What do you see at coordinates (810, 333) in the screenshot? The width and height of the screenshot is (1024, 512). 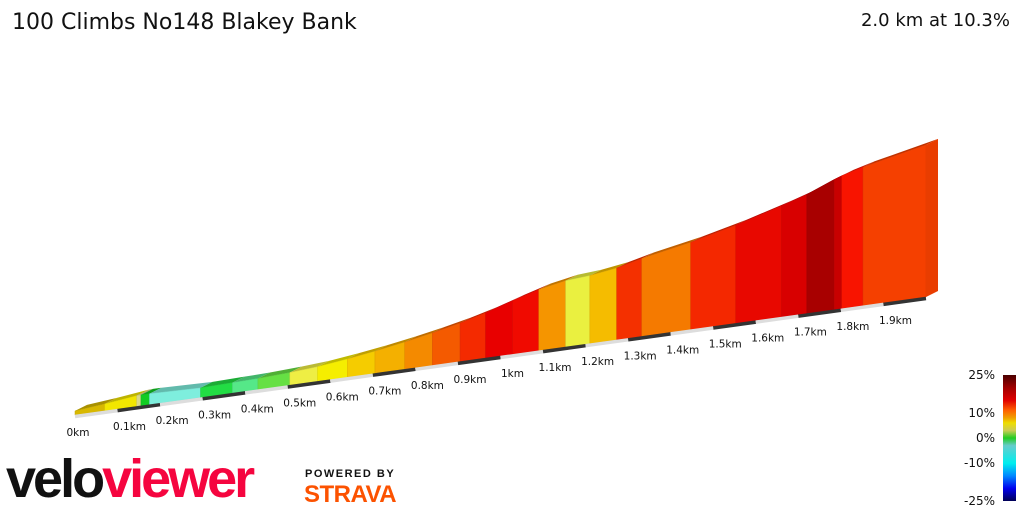 I see `x-tick-label: 1.7km` at bounding box center [810, 333].